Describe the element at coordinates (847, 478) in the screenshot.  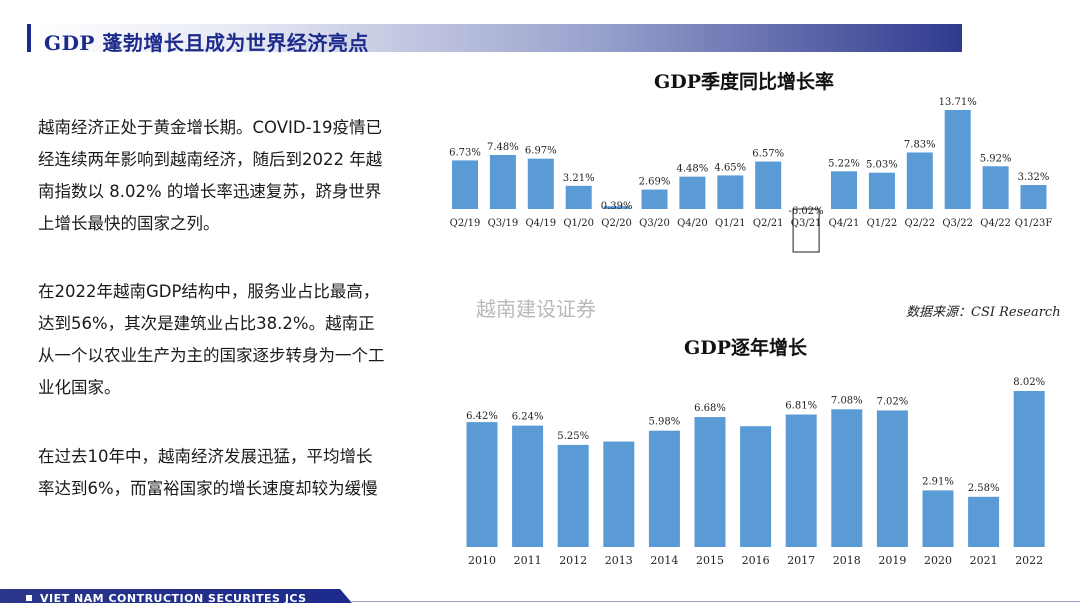
I see `bar-2018` at that location.